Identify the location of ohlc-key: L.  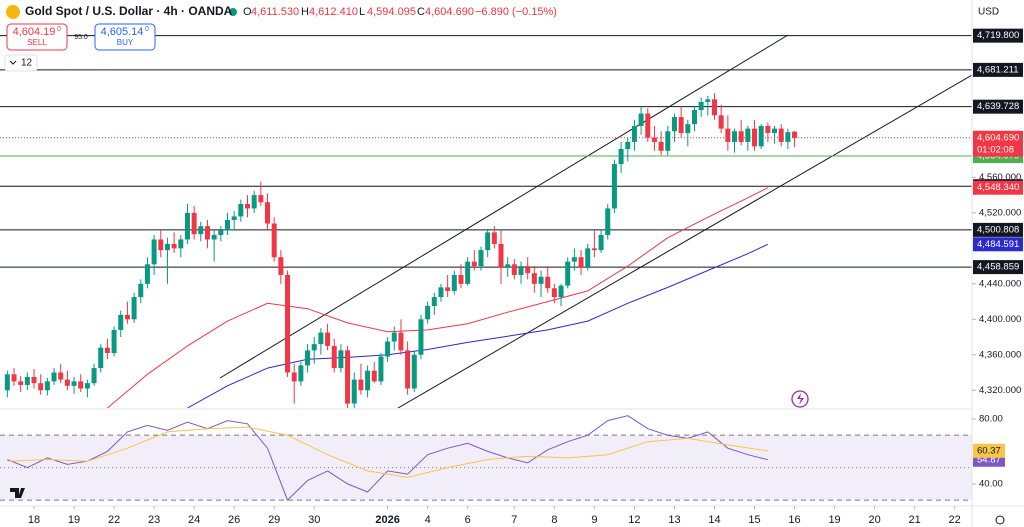
(362, 12).